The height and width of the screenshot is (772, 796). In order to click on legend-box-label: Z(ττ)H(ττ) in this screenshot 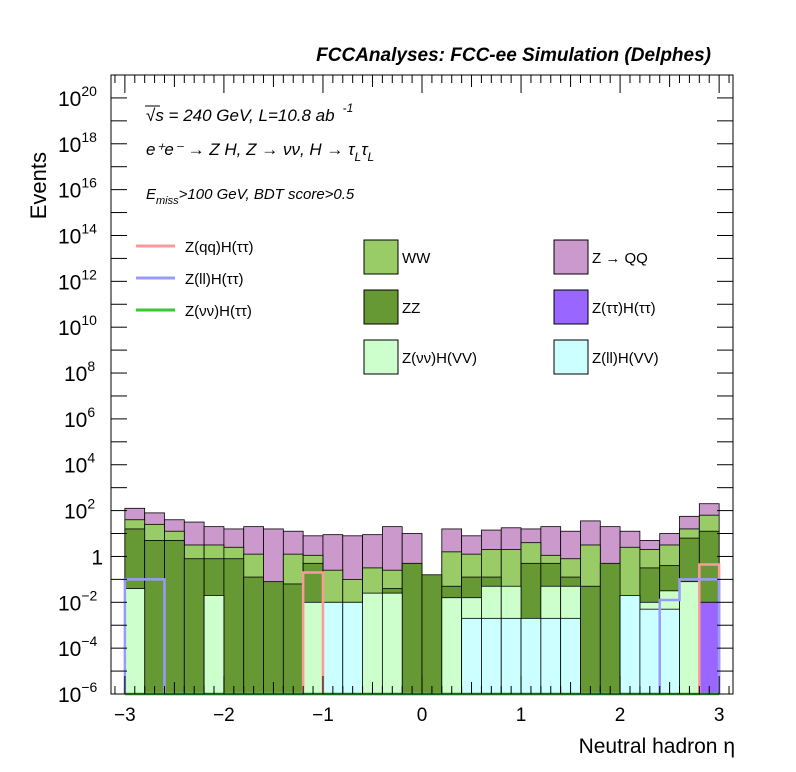, I will do `click(624, 308)`.